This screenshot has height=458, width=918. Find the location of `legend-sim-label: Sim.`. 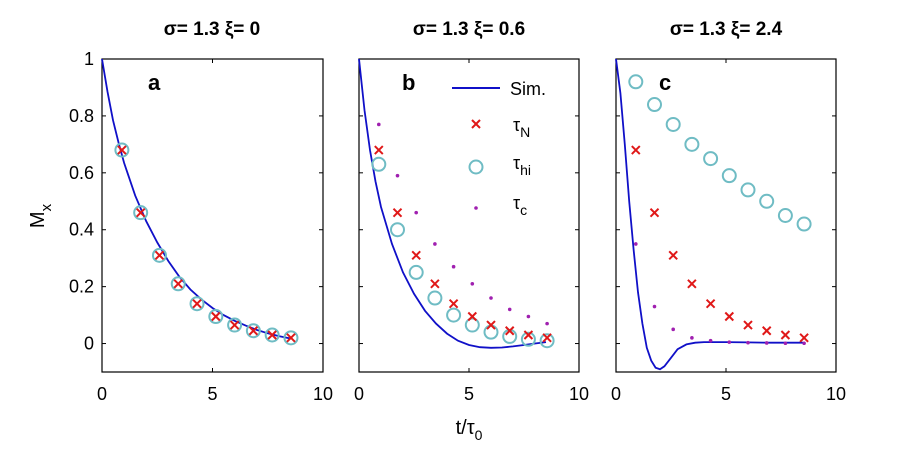

legend-sim-label: Sim. is located at coordinates (528, 89).